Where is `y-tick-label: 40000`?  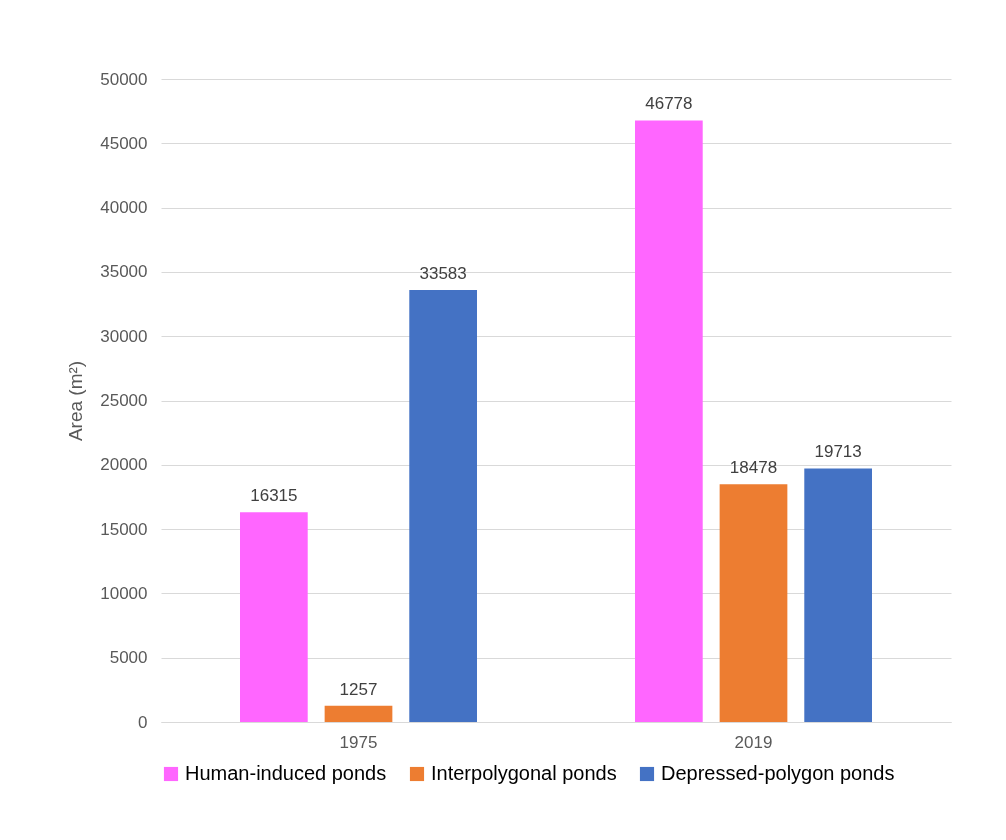 y-tick-label: 40000 is located at coordinates (124, 208).